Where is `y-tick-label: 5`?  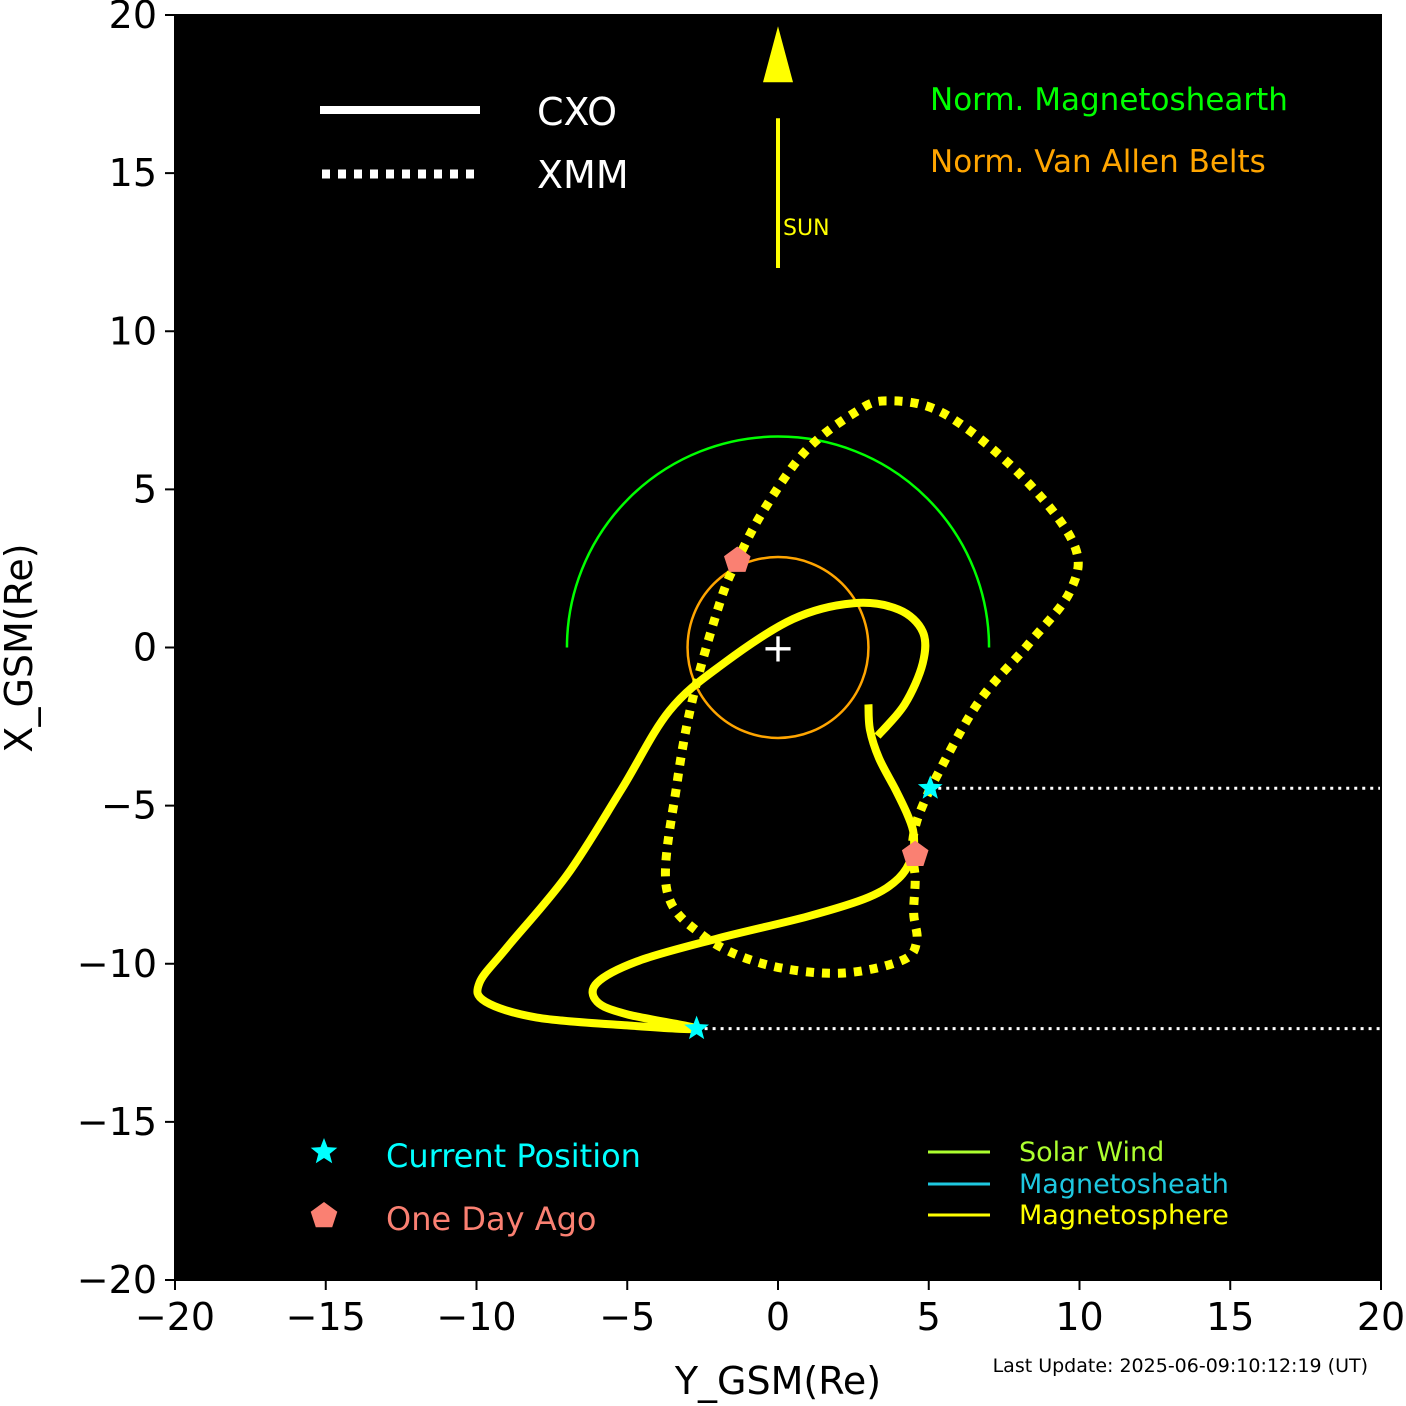
y-tick-label: 5 is located at coordinates (145, 489).